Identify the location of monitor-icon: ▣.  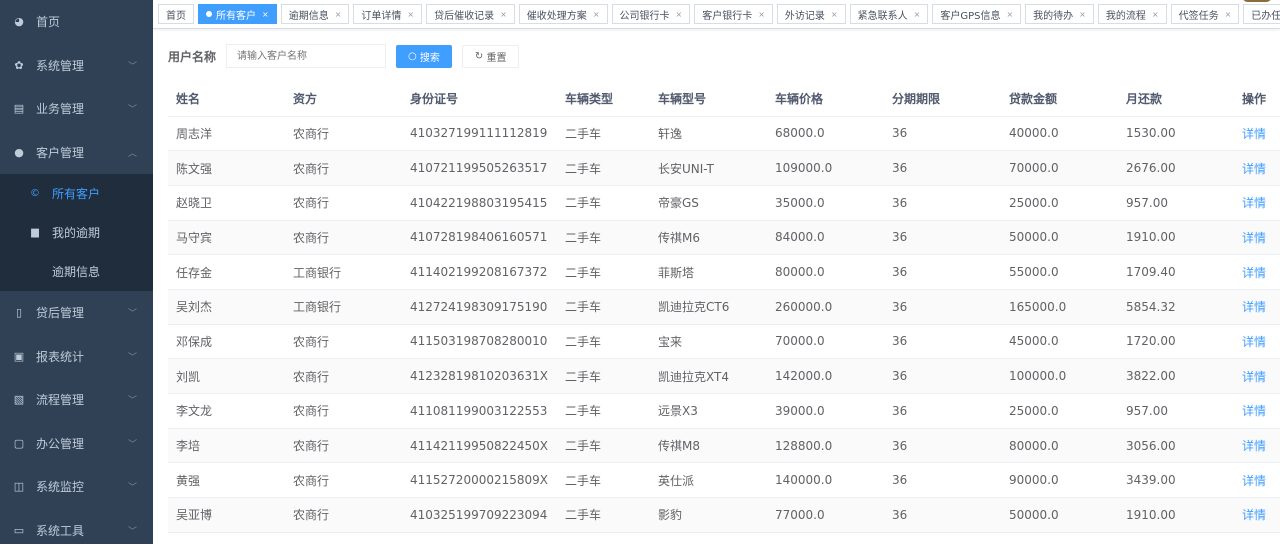
(19, 356).